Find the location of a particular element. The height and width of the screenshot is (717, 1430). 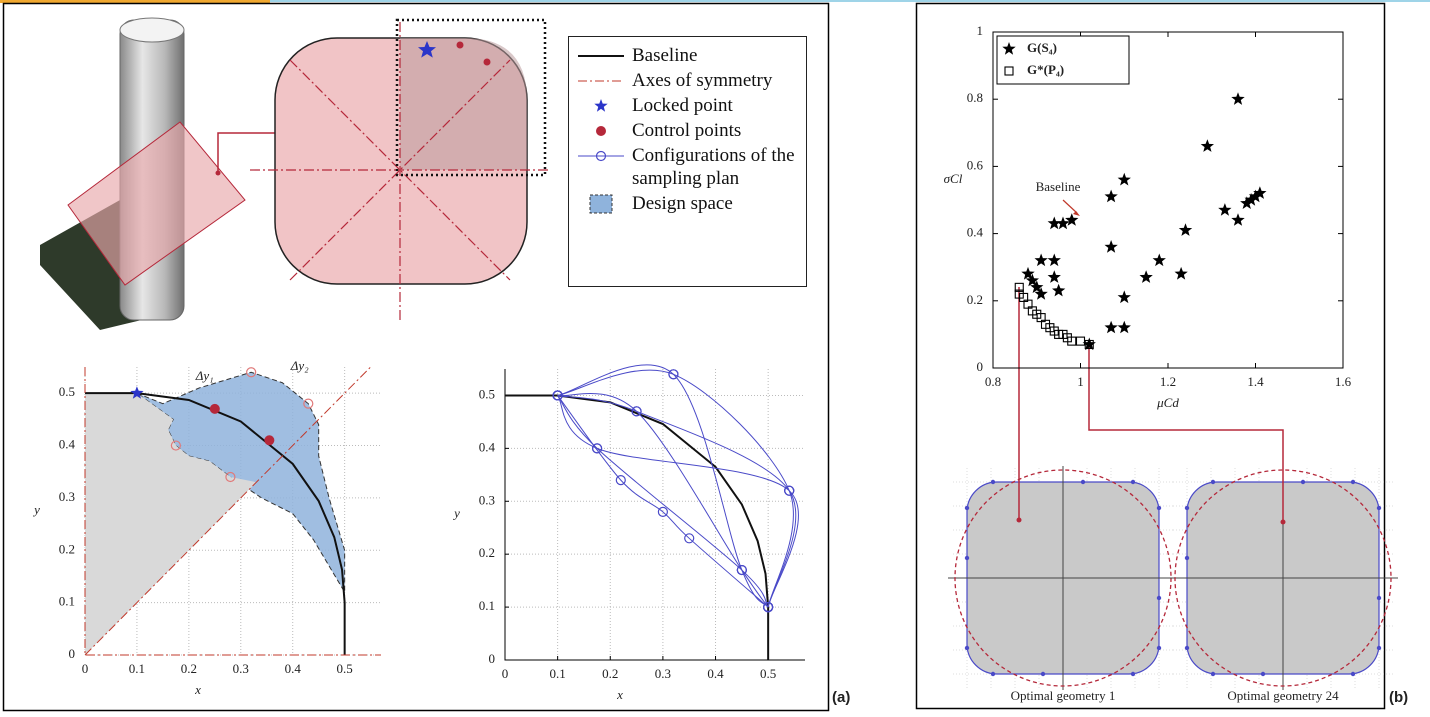

y-tick-label: 0 is located at coordinates (72, 653).